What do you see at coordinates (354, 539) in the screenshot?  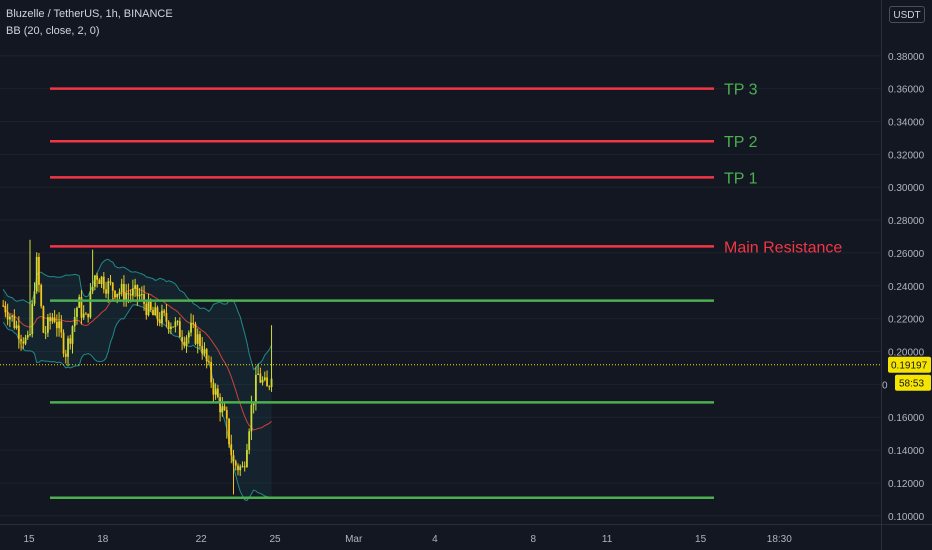 I see `time-tick-label: Mar` at bounding box center [354, 539].